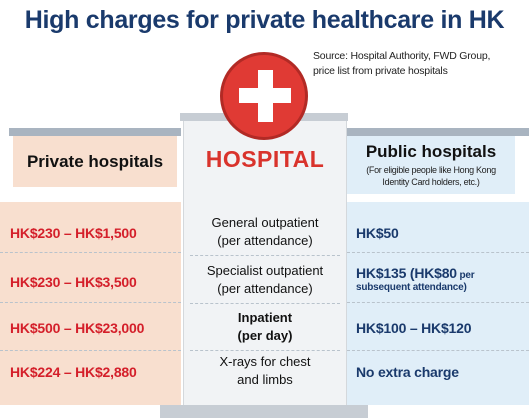 The image size is (529, 418). Describe the element at coordinates (402, 56) in the screenshot. I see `source-line-1: Source: Hospital Authority, FWD Group,` at that location.